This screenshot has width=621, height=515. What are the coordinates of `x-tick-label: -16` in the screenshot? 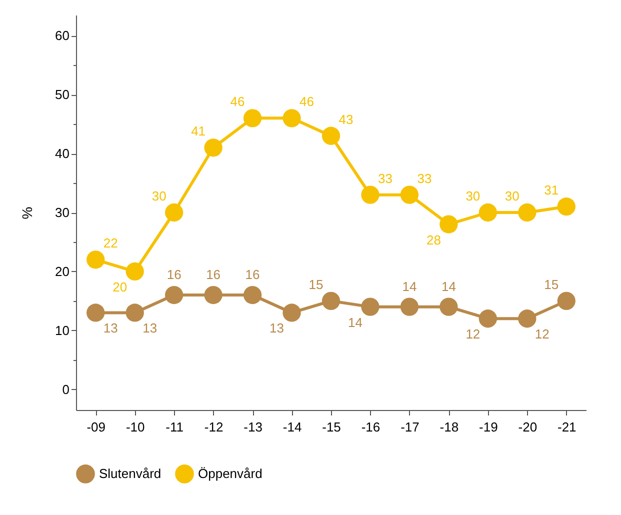 It's located at (370, 427).